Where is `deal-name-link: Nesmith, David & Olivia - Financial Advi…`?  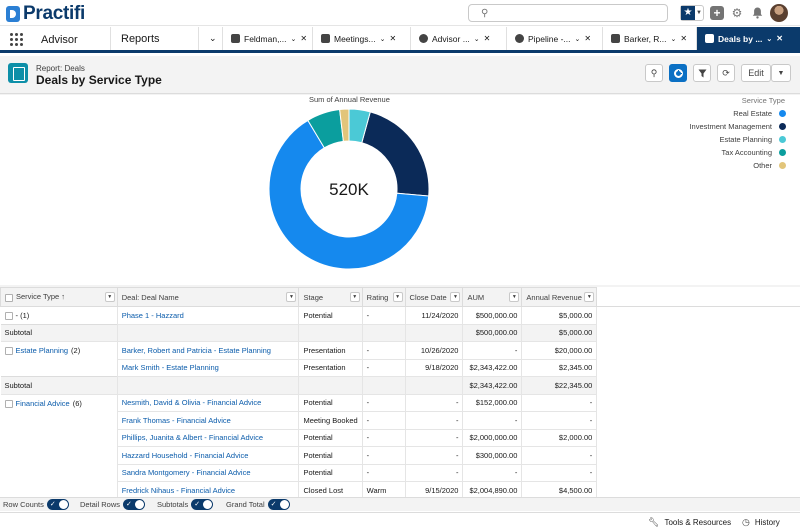
deal-name-link: Nesmith, David & Olivia - Financial Advi… is located at coordinates (208, 403).